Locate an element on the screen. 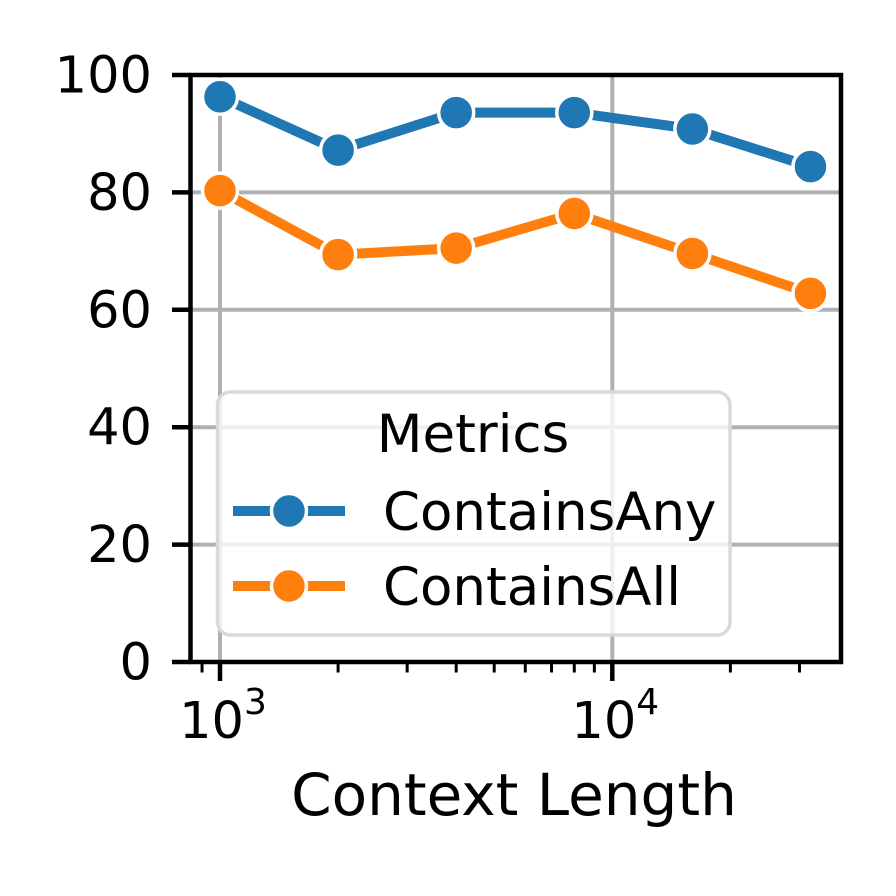  legend-label-containsany: ContainsAny is located at coordinates (549, 512).